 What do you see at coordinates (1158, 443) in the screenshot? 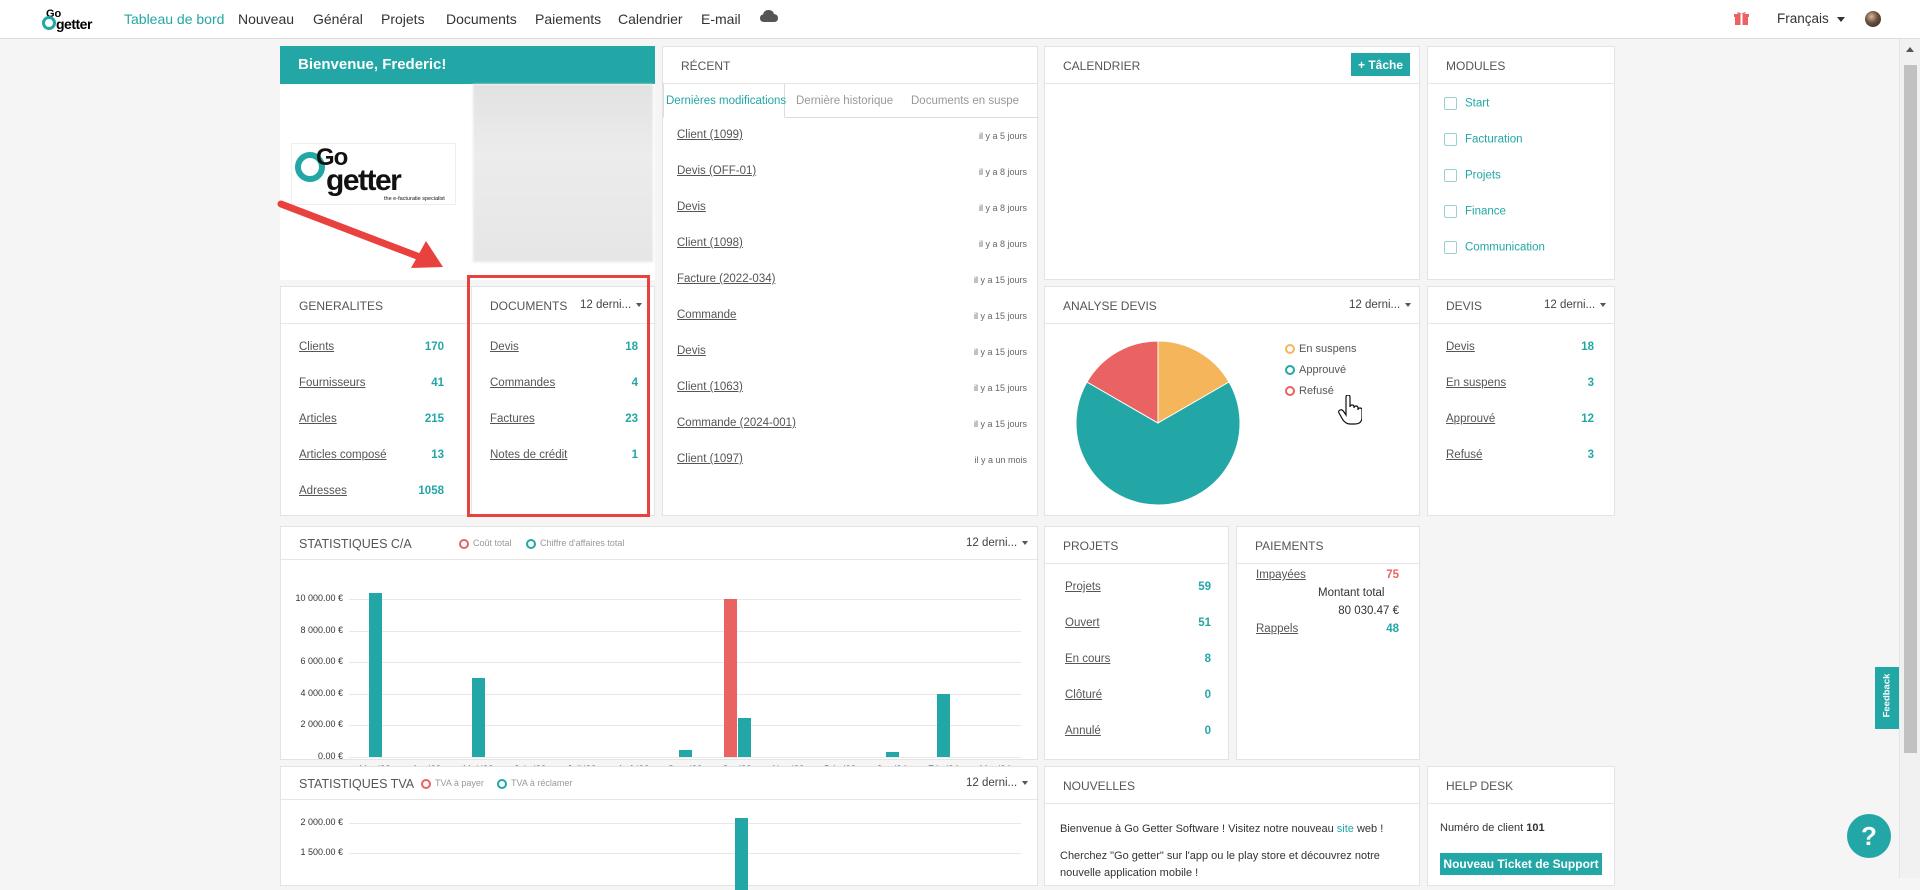
I see `pie-slice-approuv-` at bounding box center [1158, 443].